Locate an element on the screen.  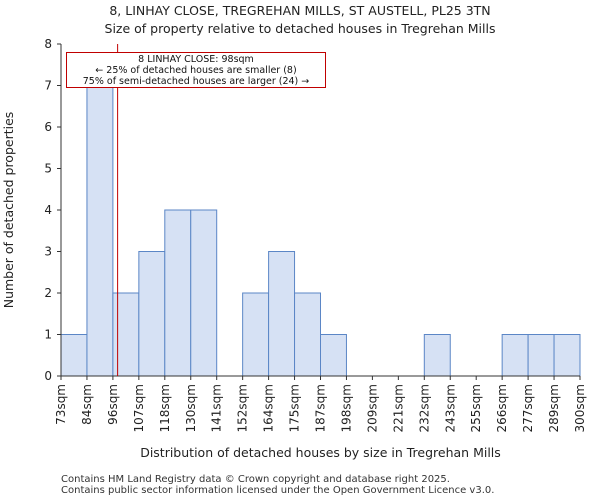
y-tick-label: 5 is located at coordinates (48, 169).